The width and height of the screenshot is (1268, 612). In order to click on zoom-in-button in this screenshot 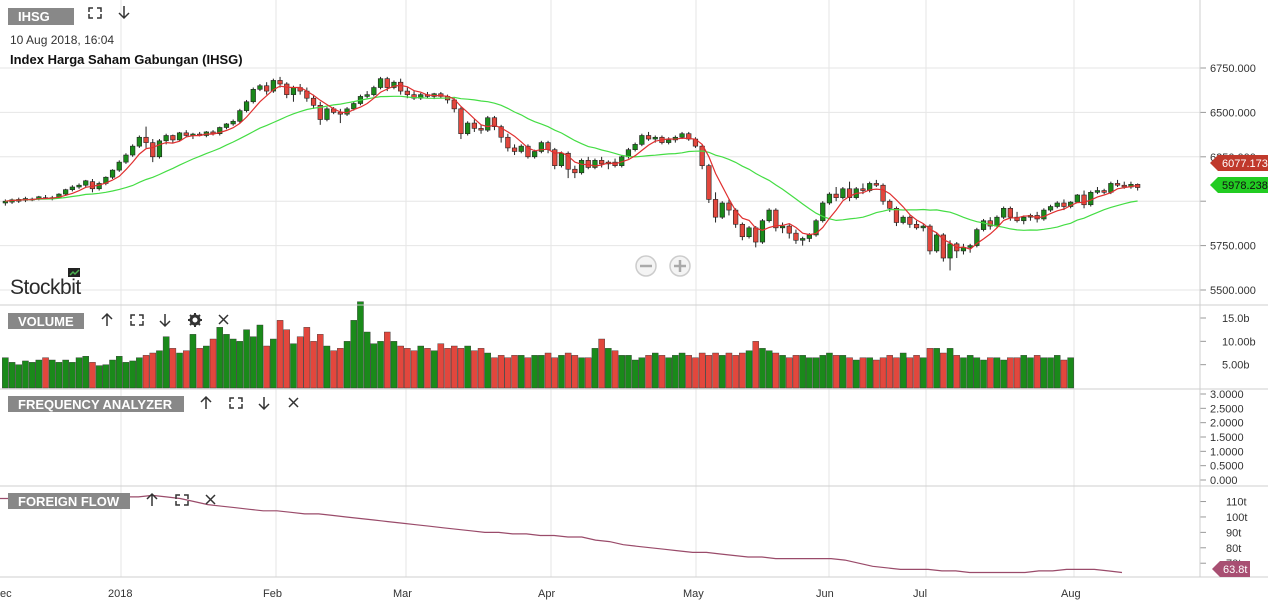, I will do `click(680, 266)`.